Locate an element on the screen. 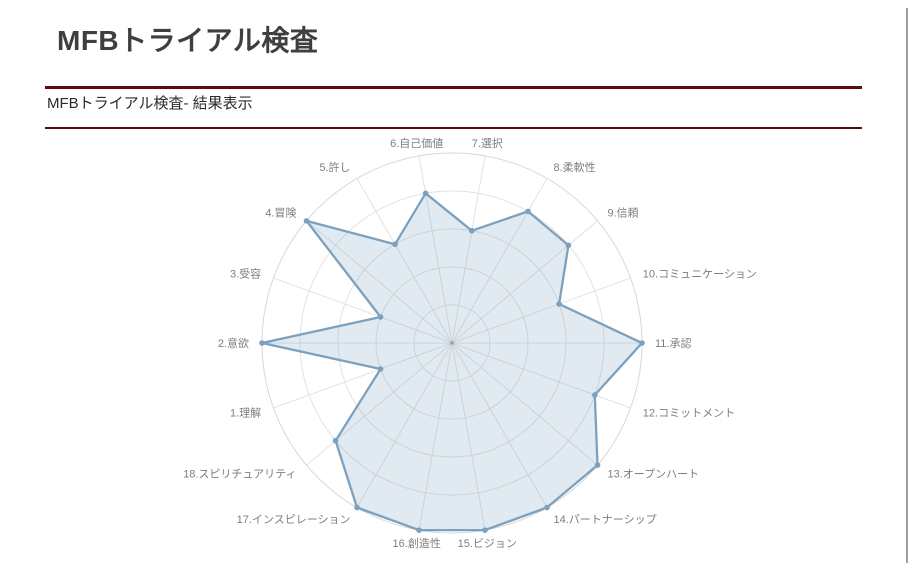  axis-label: 7.選択 is located at coordinates (487, 143).